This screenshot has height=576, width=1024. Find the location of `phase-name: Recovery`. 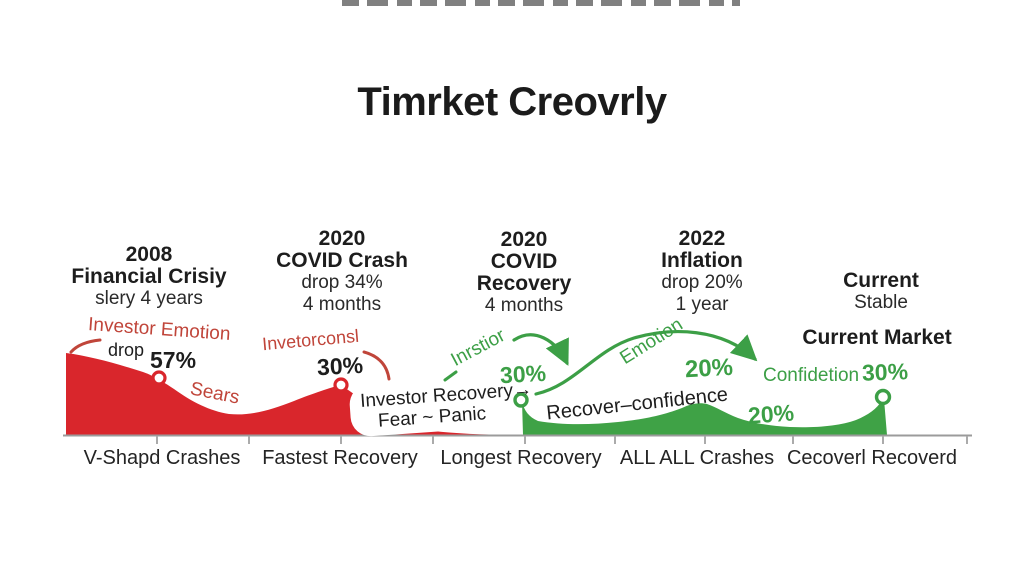

phase-name: Recovery is located at coordinates (524, 283).